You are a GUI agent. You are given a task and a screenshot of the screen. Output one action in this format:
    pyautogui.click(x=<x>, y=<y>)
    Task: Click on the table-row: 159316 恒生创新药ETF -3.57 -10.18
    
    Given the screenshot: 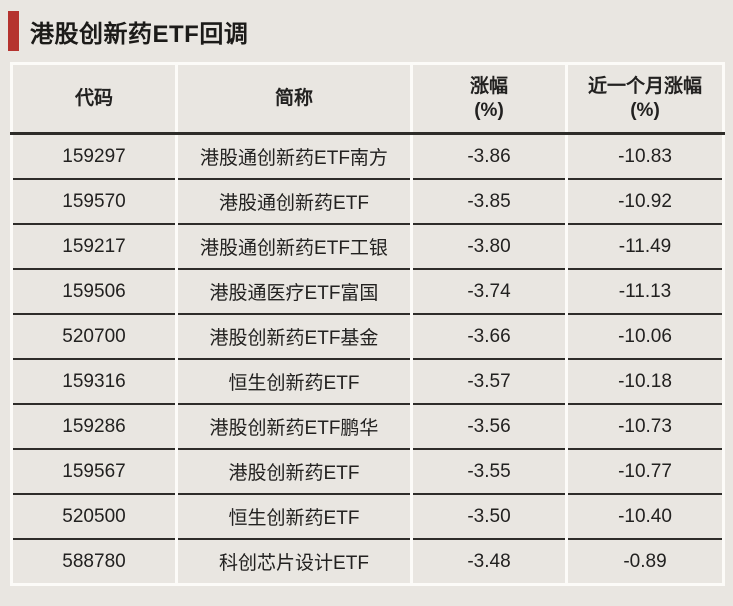 What is the action you would take?
    pyautogui.click(x=367, y=382)
    